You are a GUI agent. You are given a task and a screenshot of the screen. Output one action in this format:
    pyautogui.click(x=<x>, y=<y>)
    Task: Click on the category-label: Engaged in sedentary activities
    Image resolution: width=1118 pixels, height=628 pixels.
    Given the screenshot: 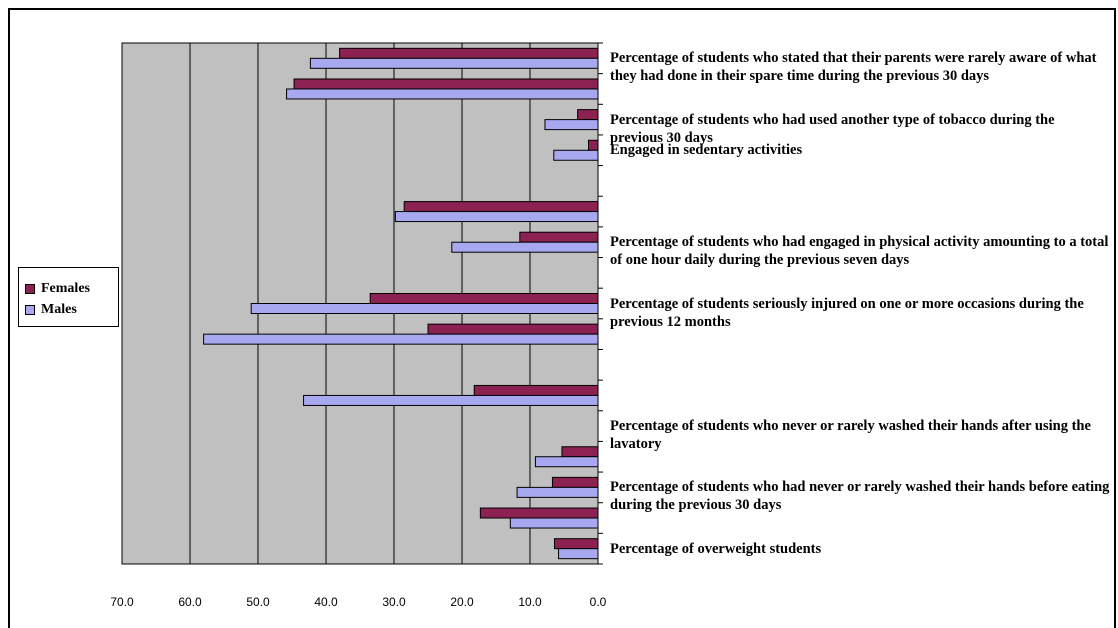 What is the action you would take?
    pyautogui.click(x=706, y=150)
    